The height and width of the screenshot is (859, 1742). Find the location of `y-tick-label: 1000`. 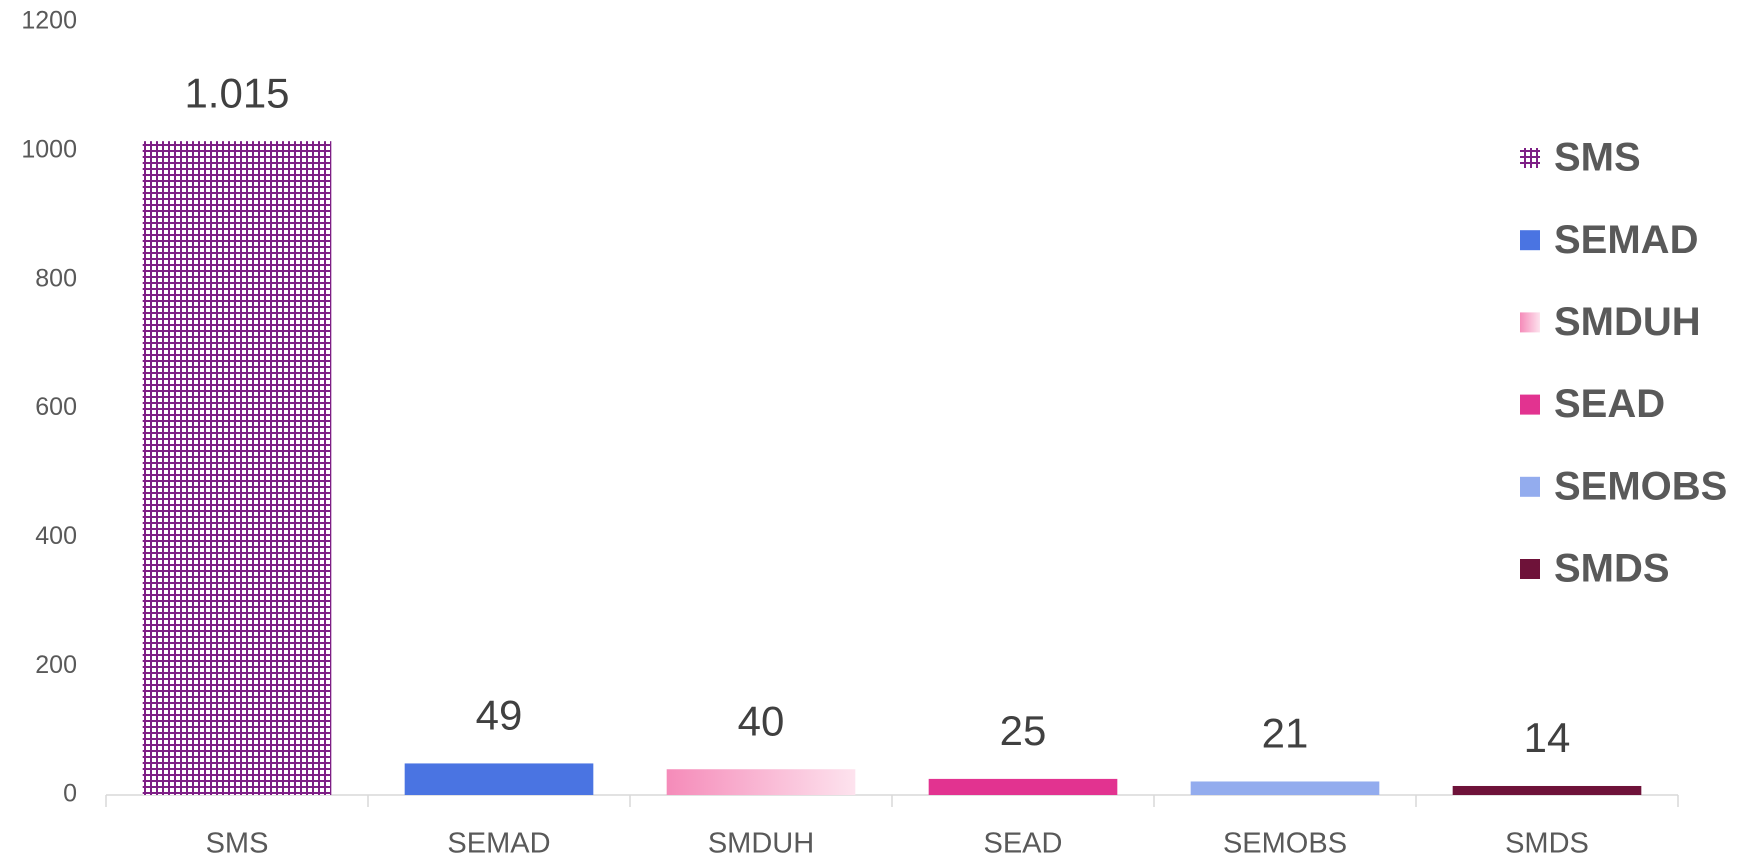

y-tick-label: 1000 is located at coordinates (49, 149).